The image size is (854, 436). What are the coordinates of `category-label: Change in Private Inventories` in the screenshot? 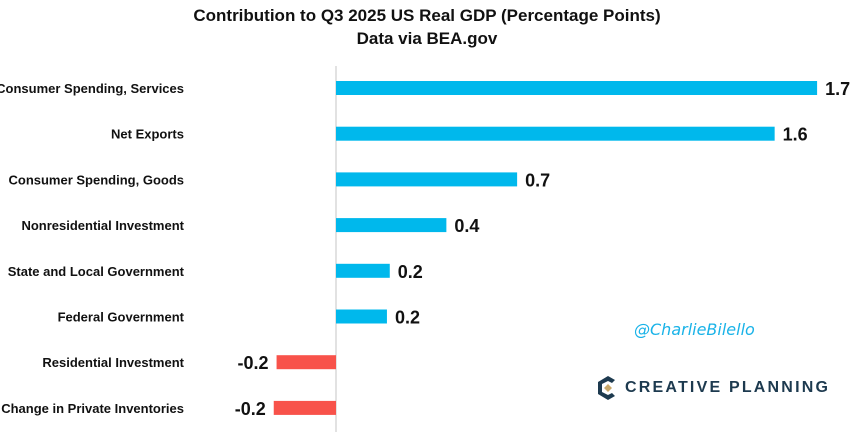 It's located at (92, 408).